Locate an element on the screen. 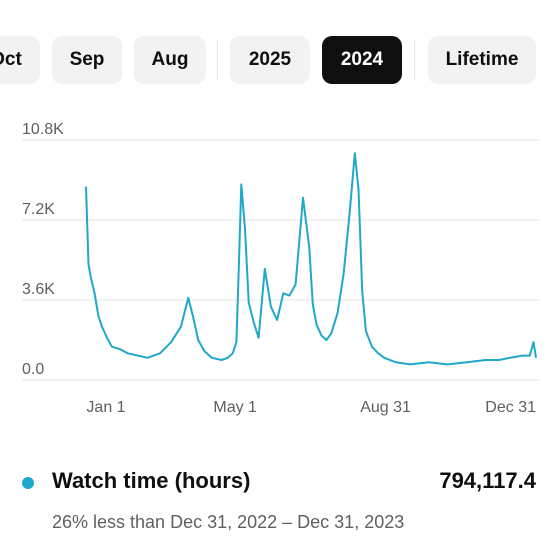  chart-x-axis: Jan 1 May 1 Aug 31 Dec 31 is located at coordinates (311, 407).